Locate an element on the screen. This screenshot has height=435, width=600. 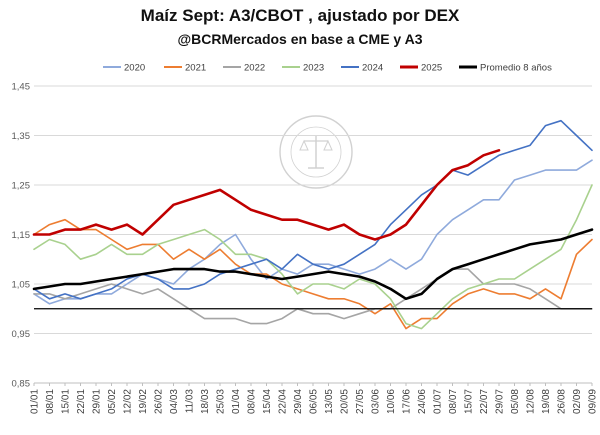
x-tick-label: 08/01 is located at coordinates (50, 401).